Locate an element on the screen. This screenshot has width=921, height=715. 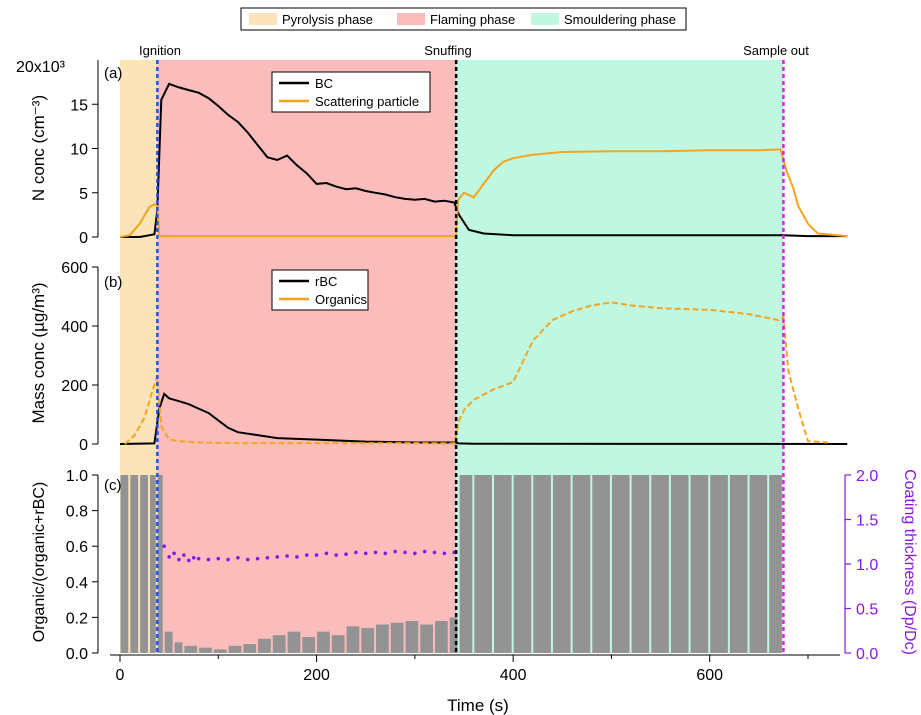
legend-swatch-pyrolysis is located at coordinates (263, 19).